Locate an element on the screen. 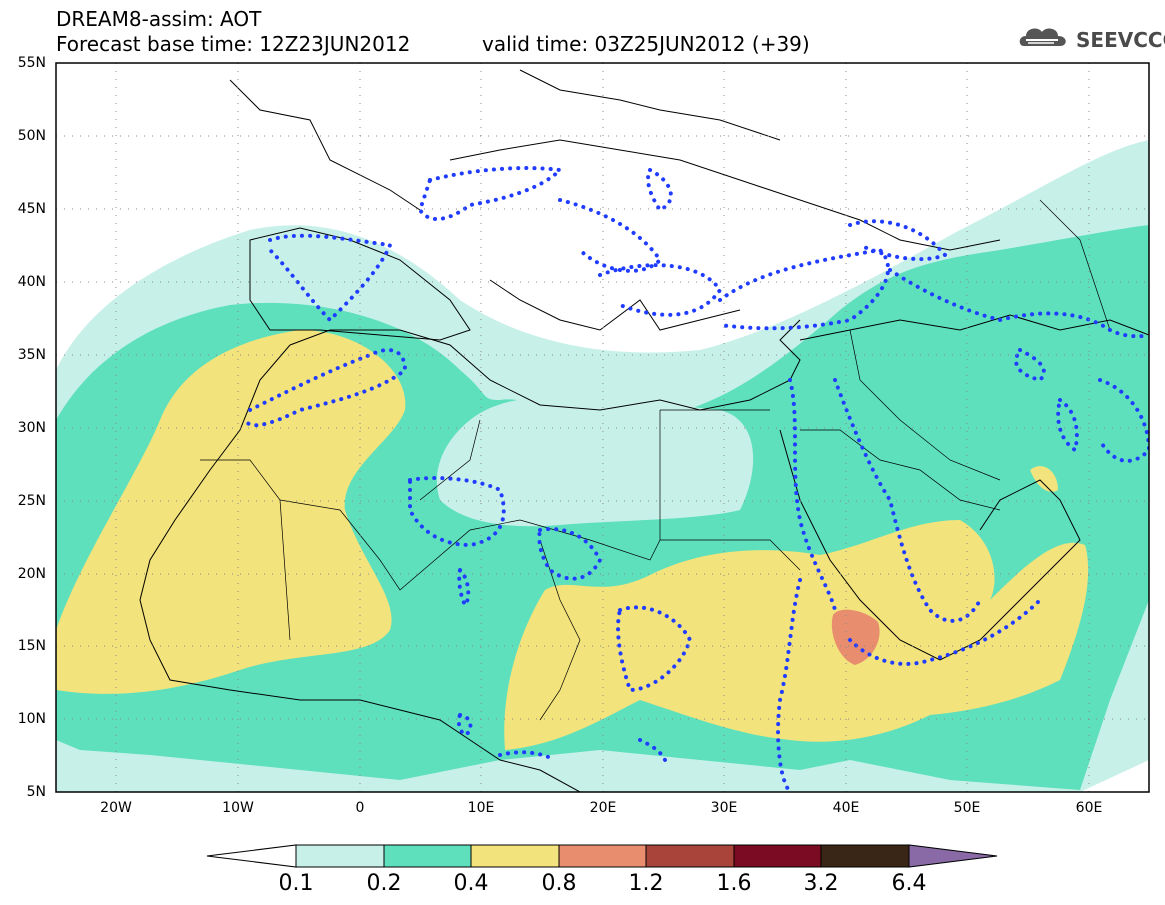 The width and height of the screenshot is (1165, 905). lon-label: 60E is located at coordinates (1089, 808).